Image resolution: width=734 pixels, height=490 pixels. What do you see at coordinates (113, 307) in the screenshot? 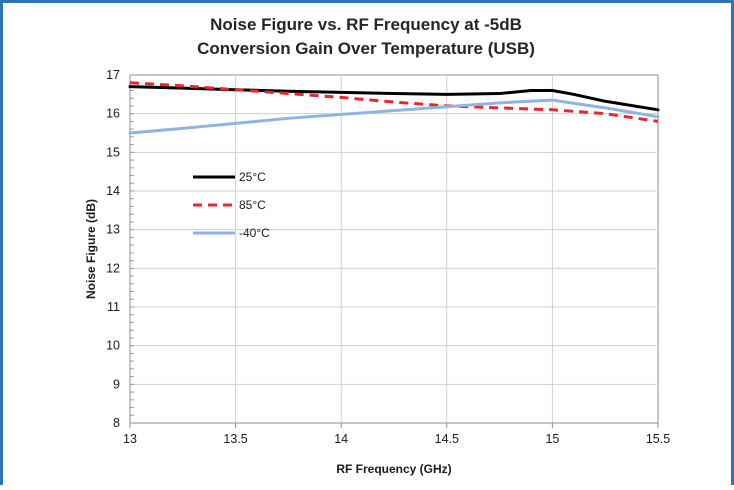
I see `y-tick-label: 11` at bounding box center [113, 307].